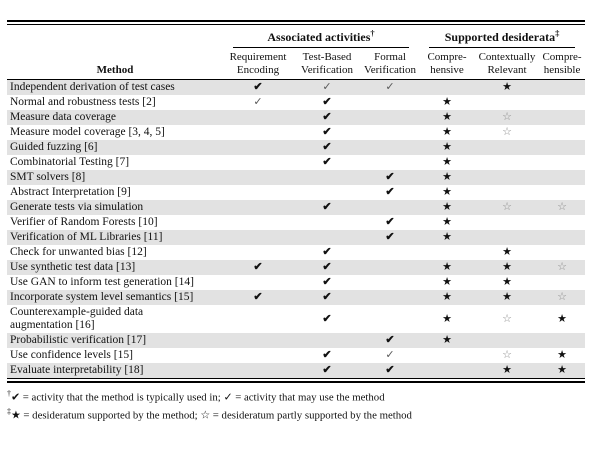 This screenshot has height=450, width=600. I want to click on method-cell: SMT solvers [8], so click(48, 177).